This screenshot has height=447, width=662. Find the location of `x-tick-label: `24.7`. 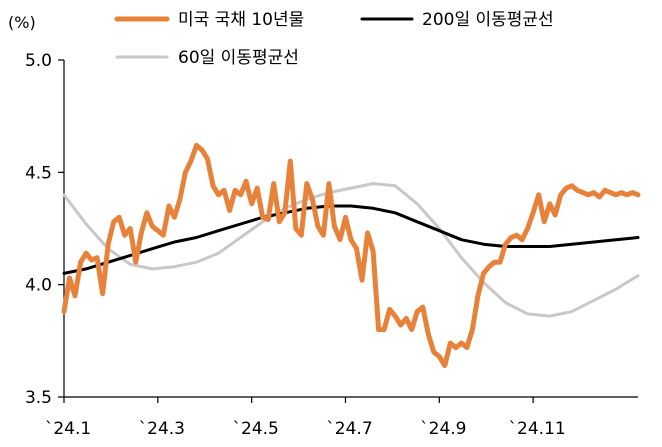

x-tick-label: `24.7 is located at coordinates (349, 429).